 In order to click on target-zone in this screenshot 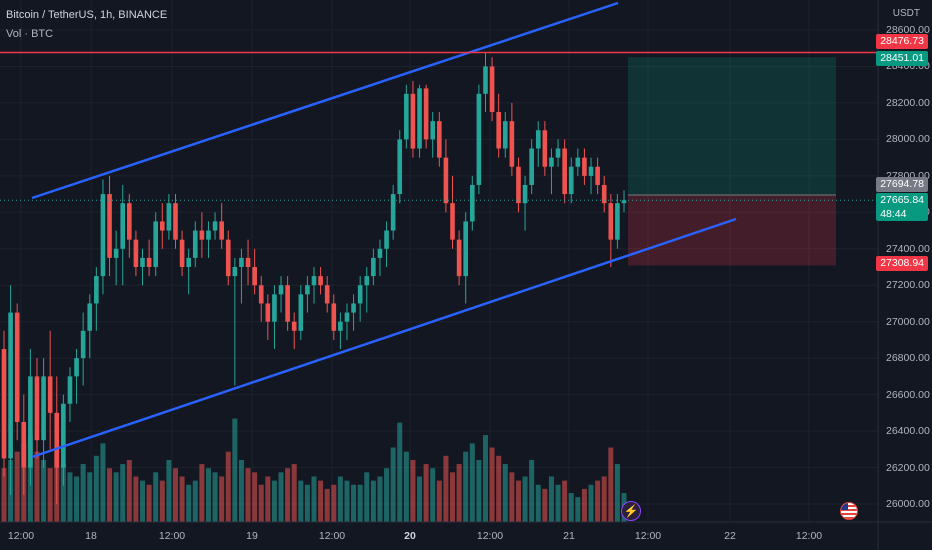, I will do `click(732, 126)`.